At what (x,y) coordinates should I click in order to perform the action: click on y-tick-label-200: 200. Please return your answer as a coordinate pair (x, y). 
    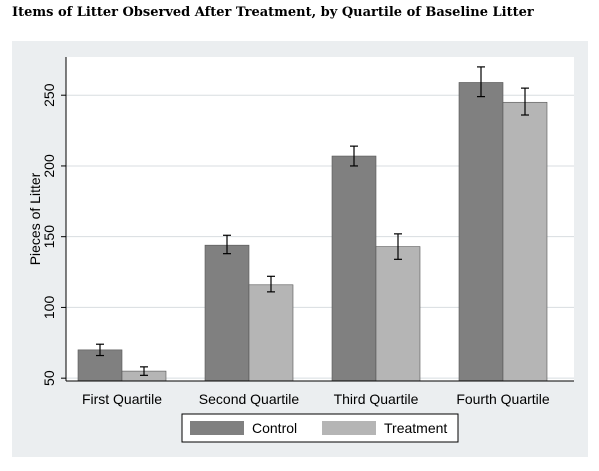
    Looking at the image, I should click on (49, 166).